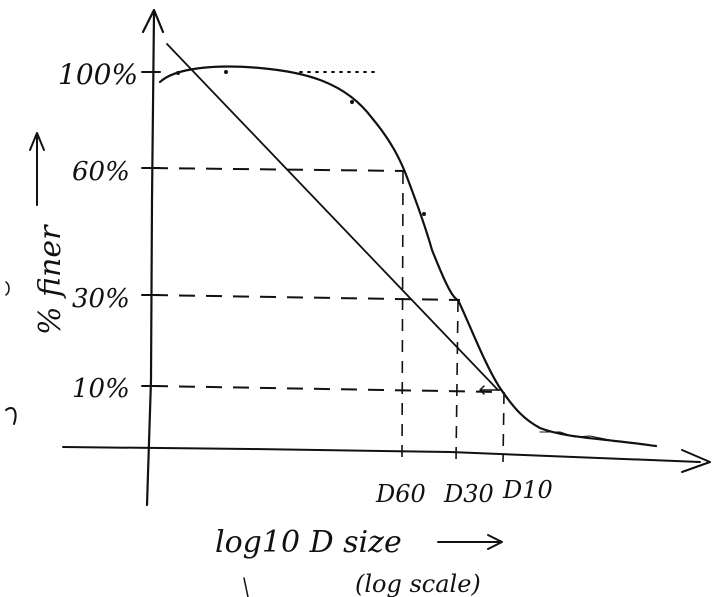  Describe the element at coordinates (308, 542) in the screenshot. I see `x-axis-label: log10 D size` at that location.